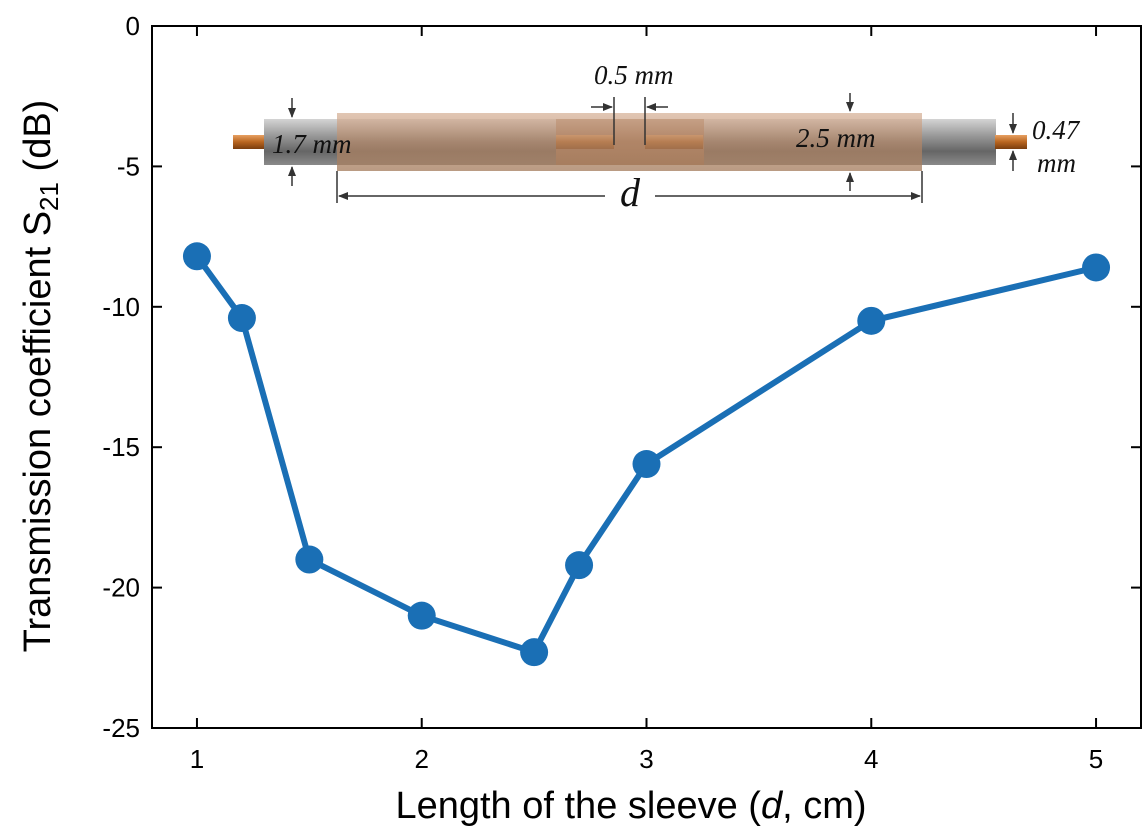 This screenshot has width=1142, height=837. What do you see at coordinates (1056, 130) in the screenshot?
I see `core-diameter-label-1: 0.47` at bounding box center [1056, 130].